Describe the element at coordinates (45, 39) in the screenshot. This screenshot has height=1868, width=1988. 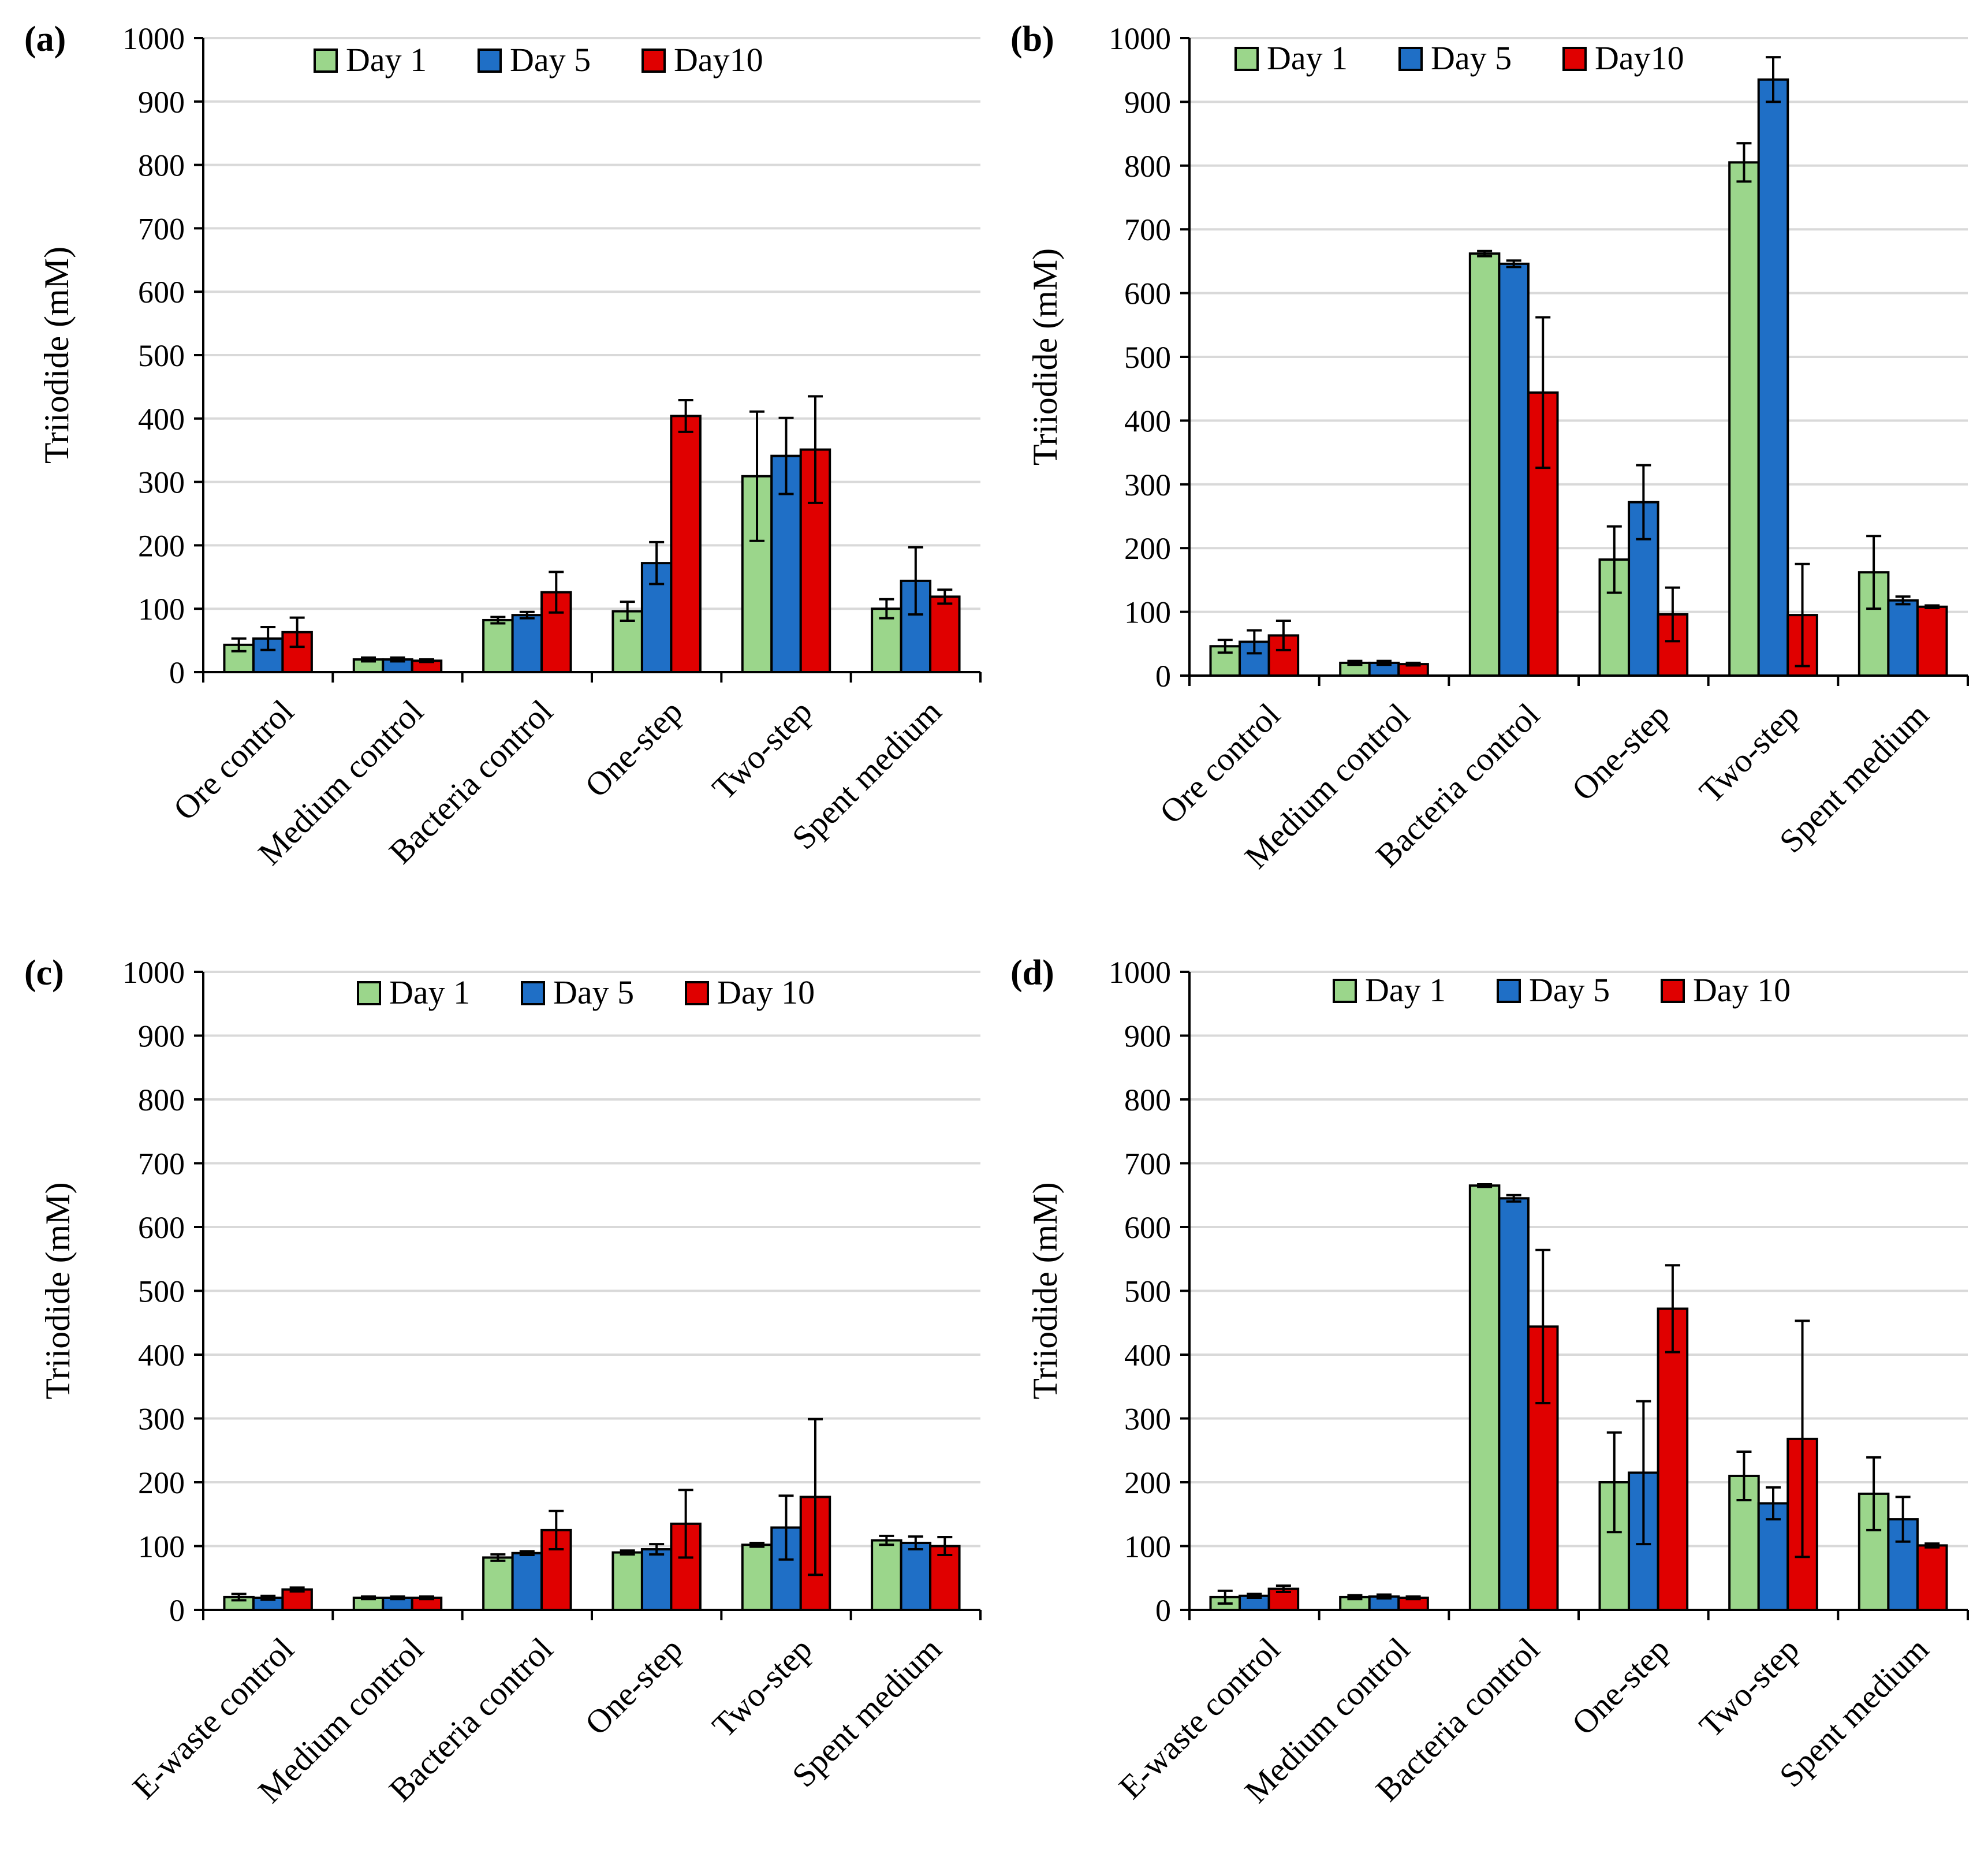
I see `panel-label: (a)` at that location.